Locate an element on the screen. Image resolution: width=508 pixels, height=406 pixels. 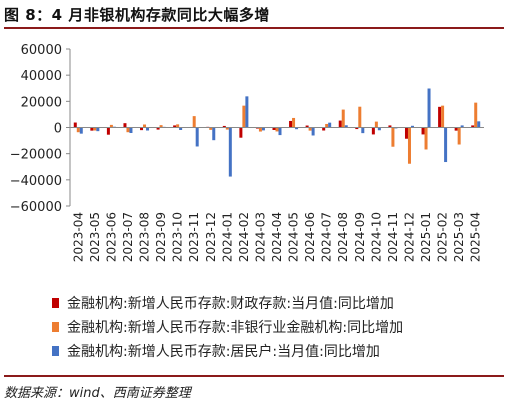
x-tick-label: 2024-10 is located at coordinates (376, 237).